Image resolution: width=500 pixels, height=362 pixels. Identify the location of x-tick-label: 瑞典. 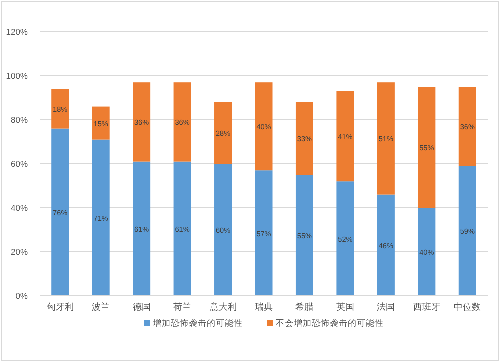
(264, 307).